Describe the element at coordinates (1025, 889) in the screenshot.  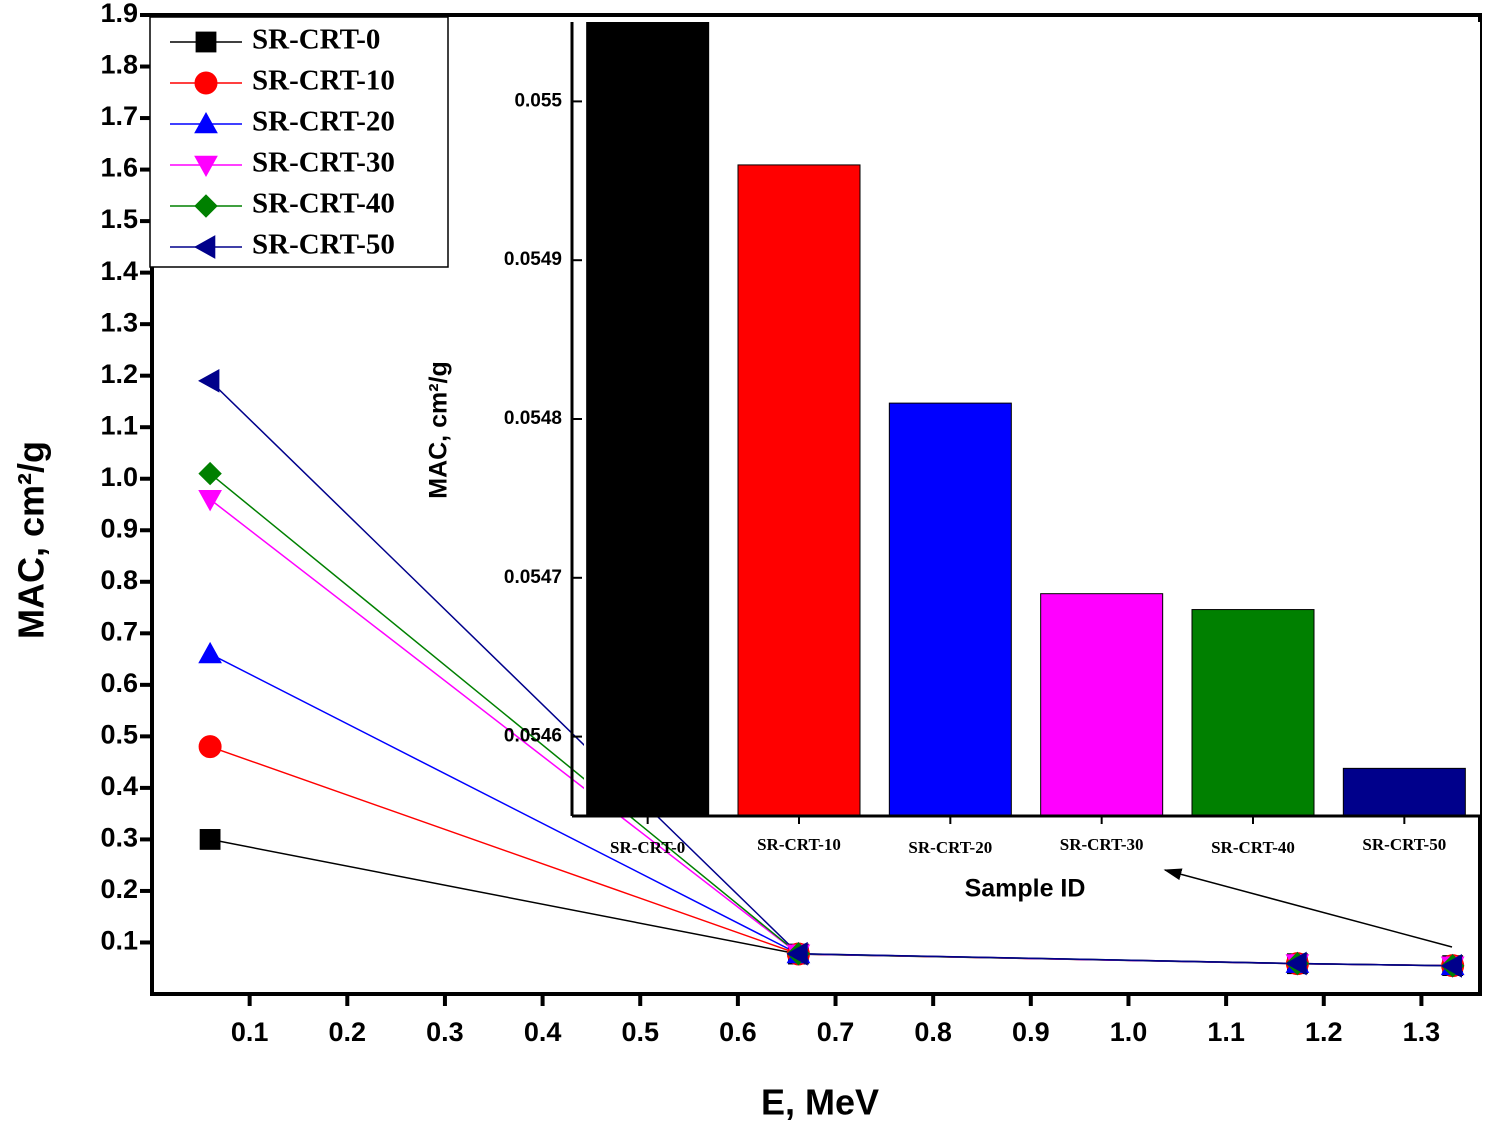
I see `x-axis-title: Sample ID` at that location.